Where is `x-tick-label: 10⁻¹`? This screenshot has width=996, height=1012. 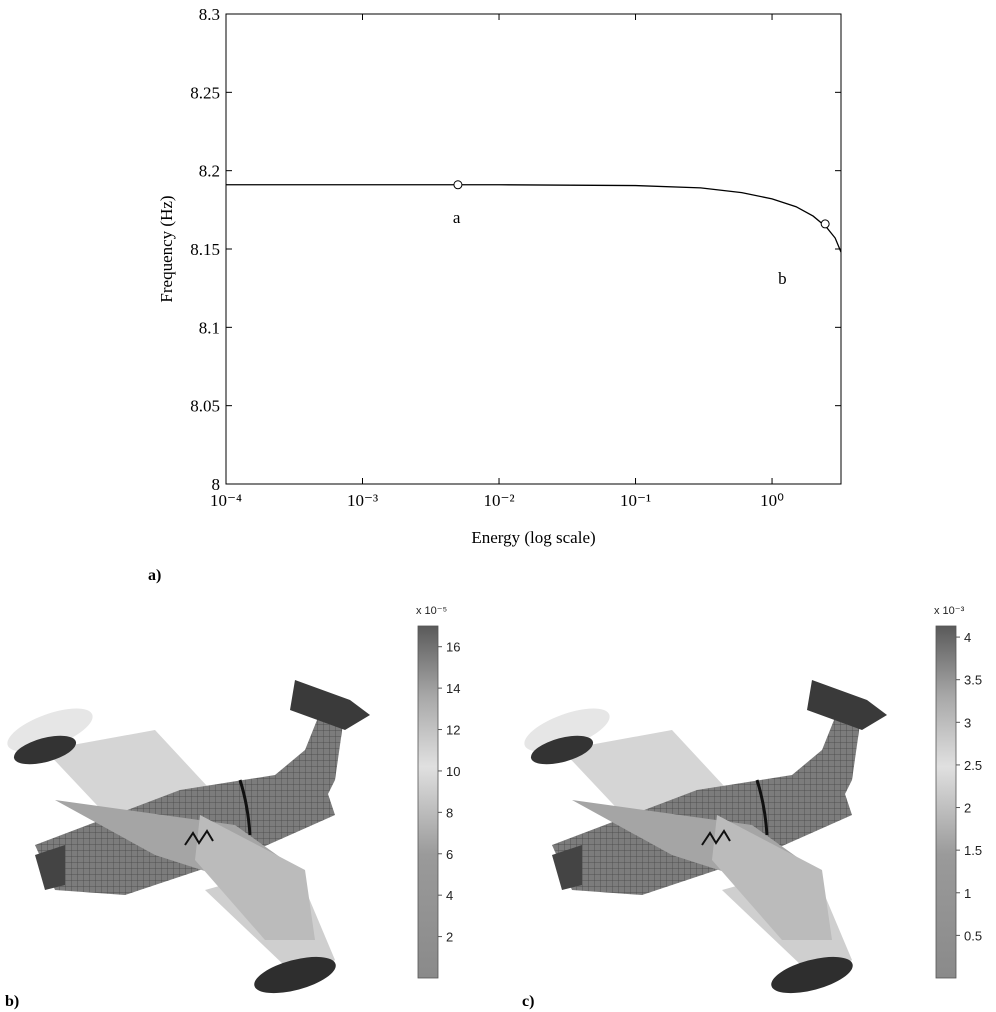 x-tick-label: 10⁻¹ is located at coordinates (635, 500).